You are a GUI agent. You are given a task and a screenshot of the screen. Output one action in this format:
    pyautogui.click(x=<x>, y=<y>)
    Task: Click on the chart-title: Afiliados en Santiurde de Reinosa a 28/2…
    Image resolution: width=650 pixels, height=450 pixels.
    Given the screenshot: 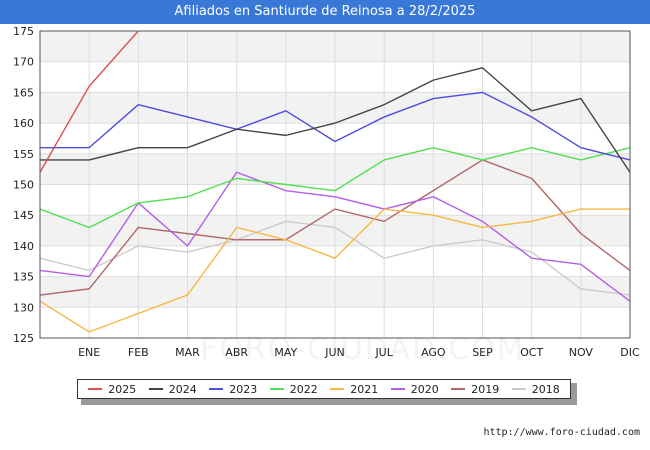 What is the action you would take?
    pyautogui.click(x=325, y=12)
    